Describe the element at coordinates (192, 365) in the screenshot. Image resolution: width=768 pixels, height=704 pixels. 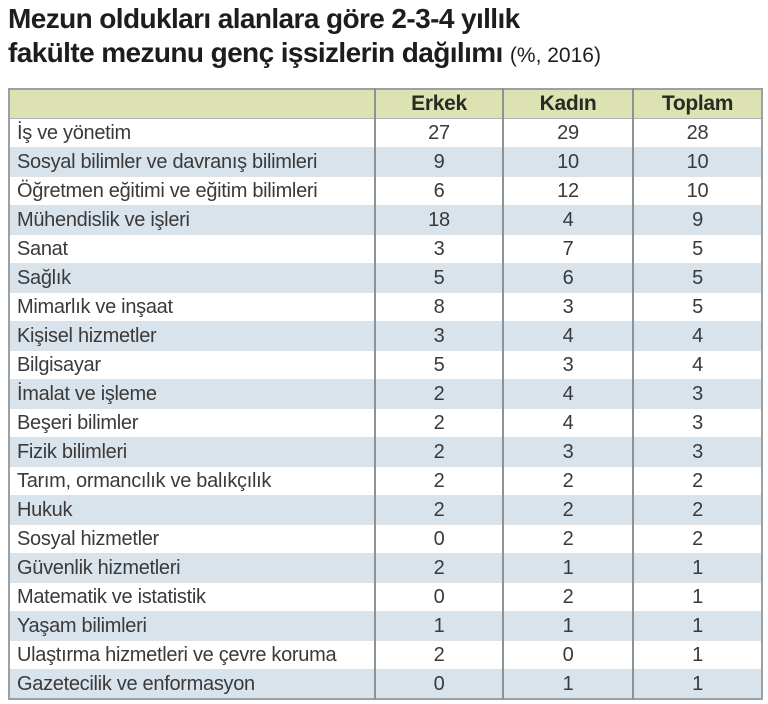
I see `row-label: Bilgisayar` at that location.